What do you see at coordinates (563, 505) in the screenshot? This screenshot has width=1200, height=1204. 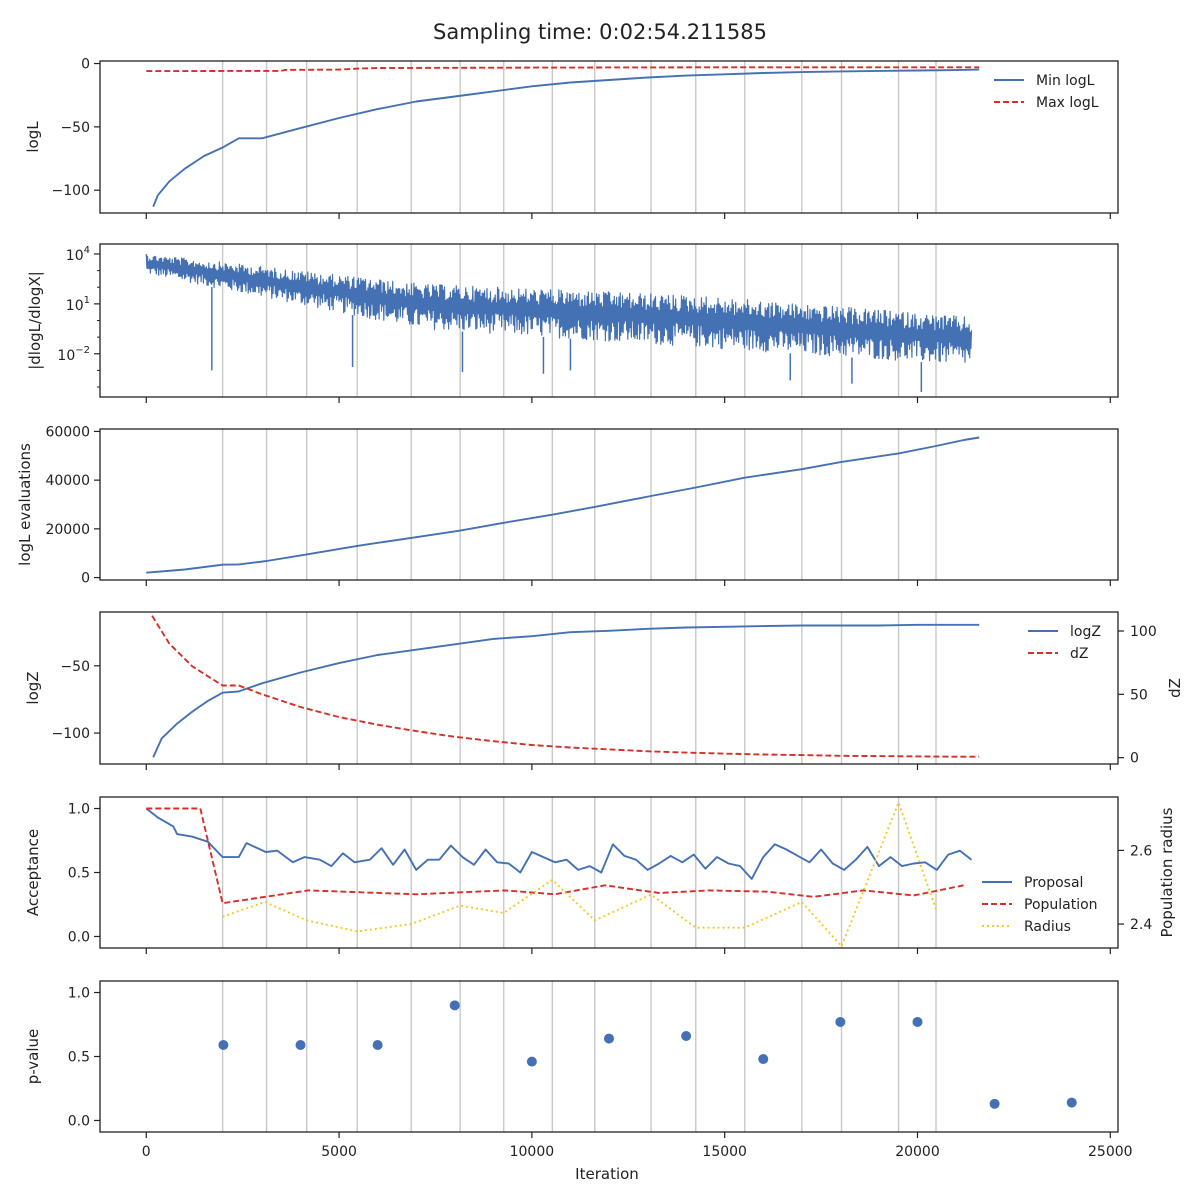 I see `series-logl-evaluations` at bounding box center [563, 505].